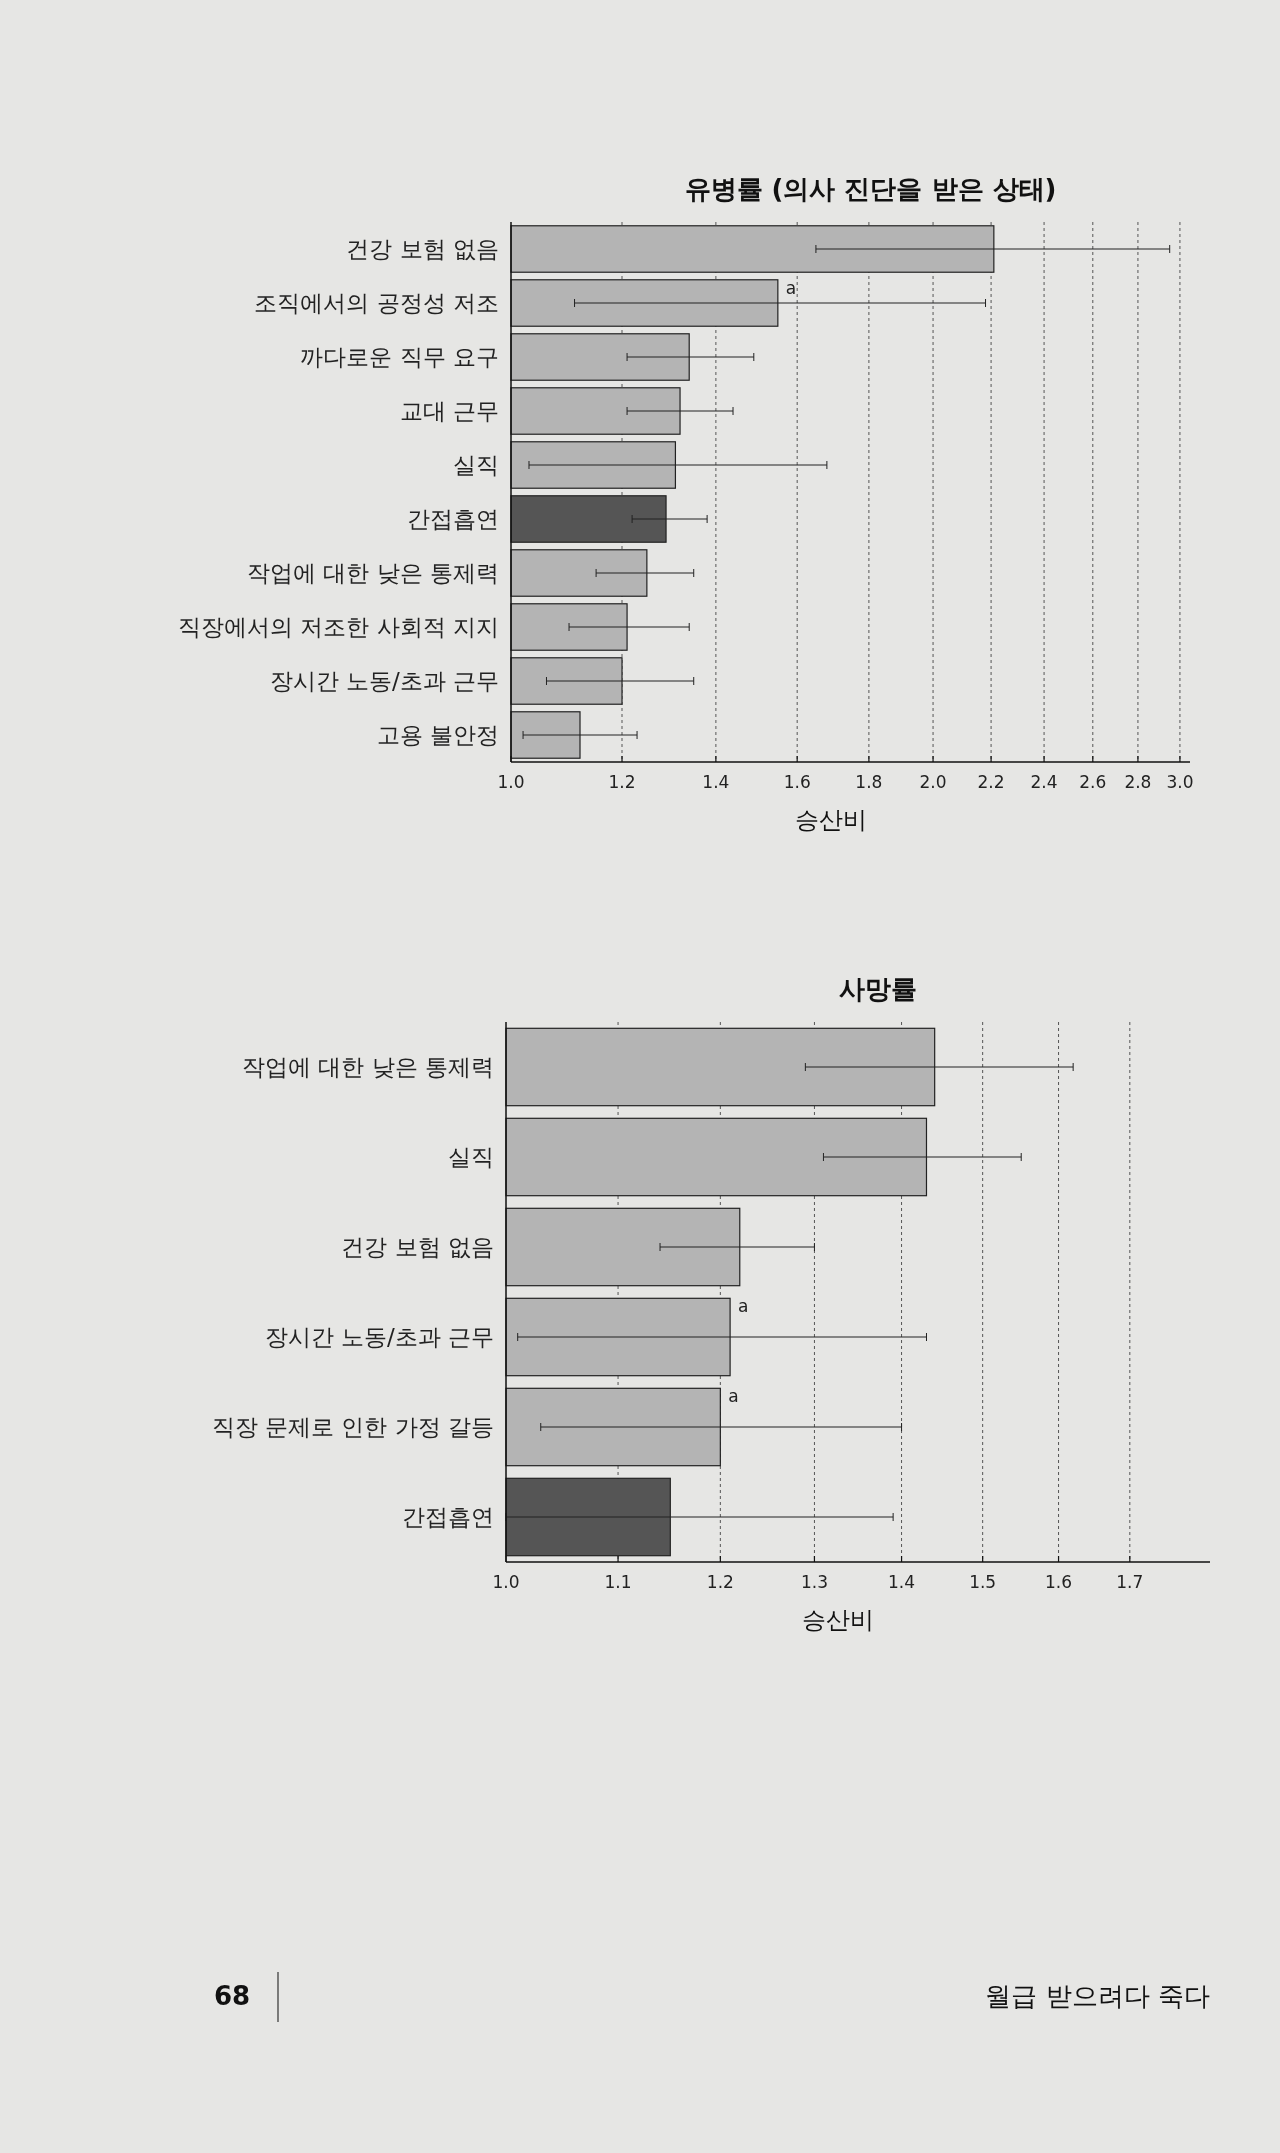 This screenshot has height=2153, width=1280. Describe the element at coordinates (376, 303) in the screenshot. I see `y-tick-label: 조직에서의 공정성 저조` at that location.